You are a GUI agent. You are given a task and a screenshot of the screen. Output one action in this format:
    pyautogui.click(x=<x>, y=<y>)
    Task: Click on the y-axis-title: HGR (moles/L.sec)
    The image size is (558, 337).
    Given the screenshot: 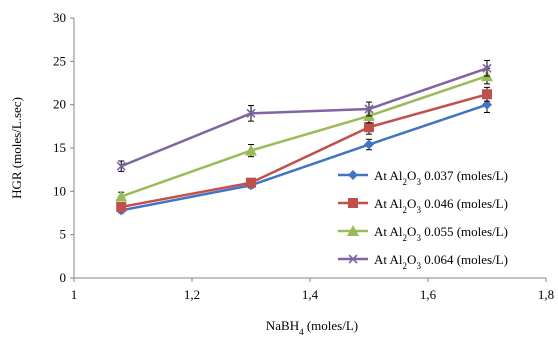 What is the action you would take?
    pyautogui.click(x=16, y=148)
    